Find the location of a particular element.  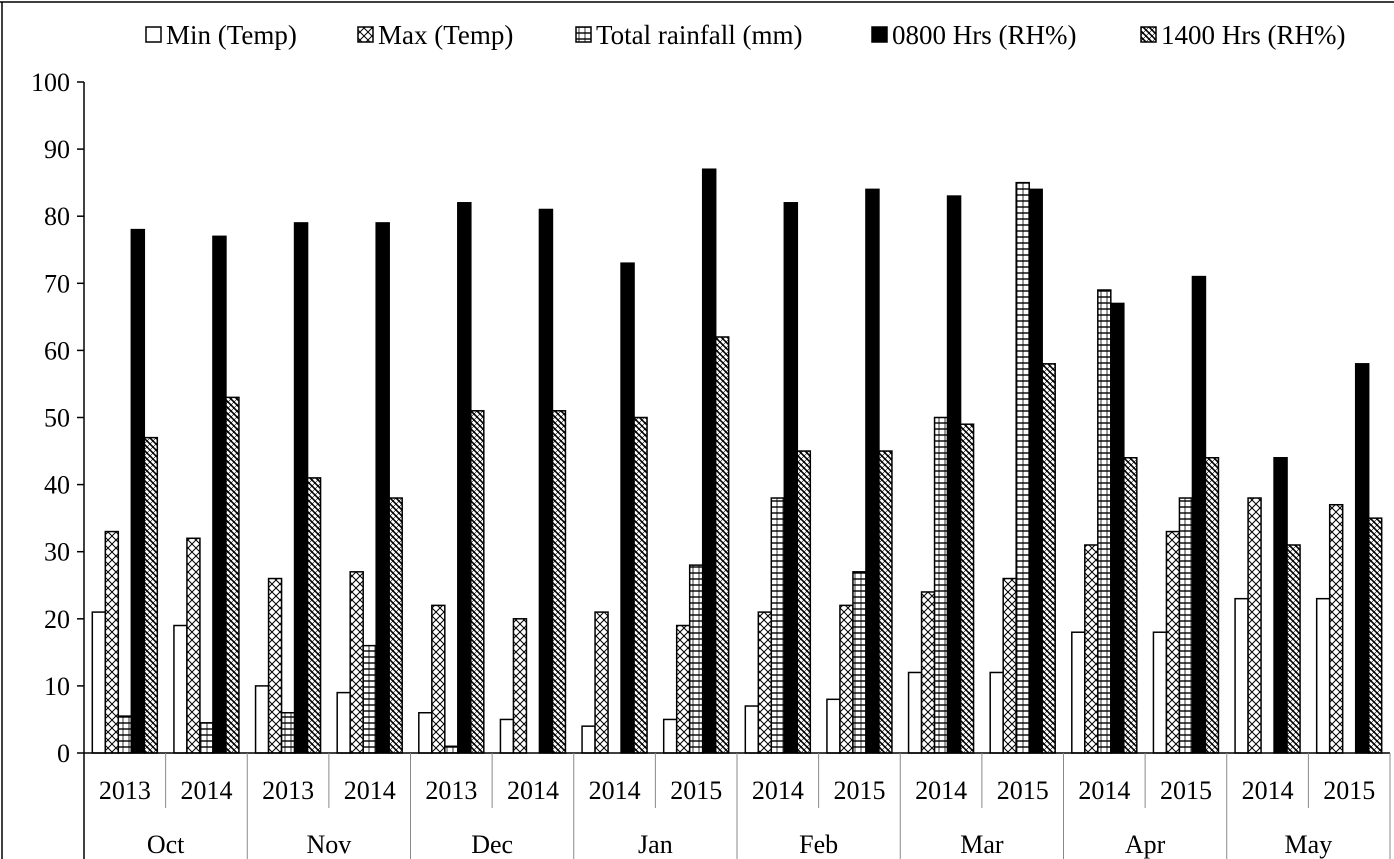

y-tick-label: 10 is located at coordinates (57, 686).